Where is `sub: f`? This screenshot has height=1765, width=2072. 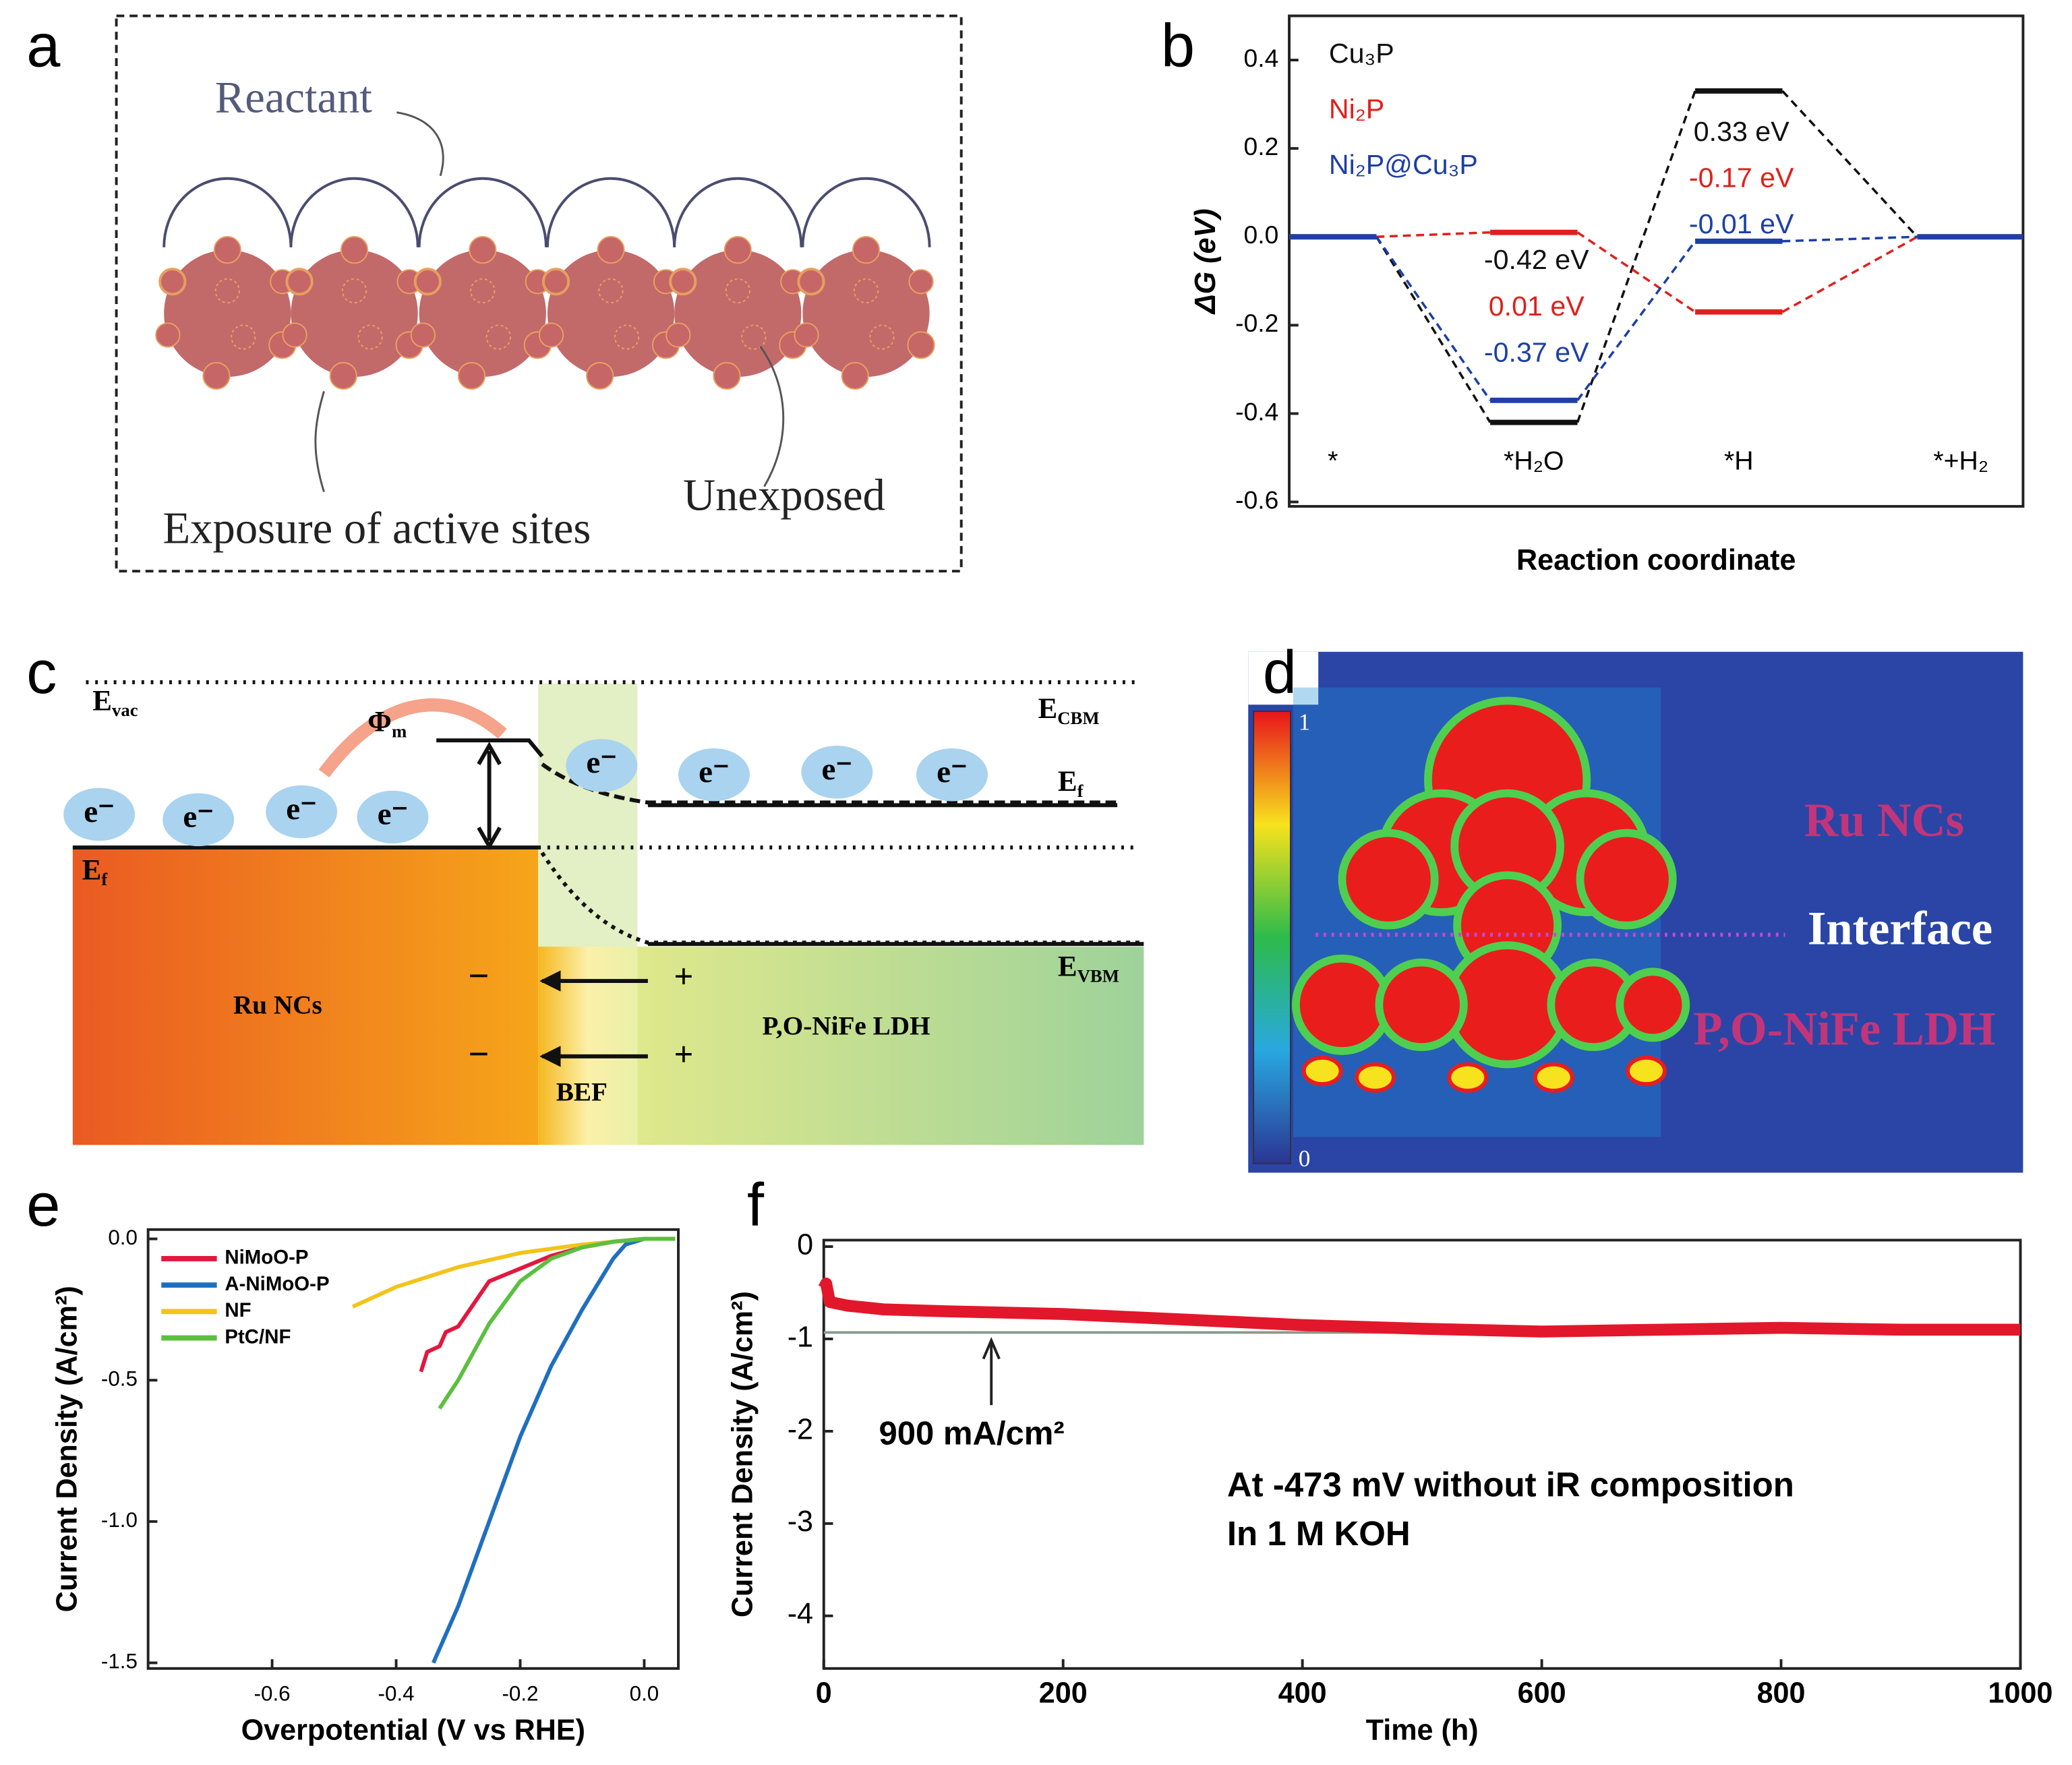
sub: f is located at coordinates (1080, 791).